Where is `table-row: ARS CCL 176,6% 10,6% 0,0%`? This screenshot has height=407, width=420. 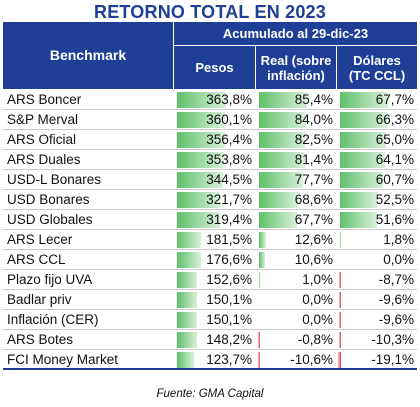 table-row: ARS CCL 176,6% 10,6% 0,0% is located at coordinates (210, 260).